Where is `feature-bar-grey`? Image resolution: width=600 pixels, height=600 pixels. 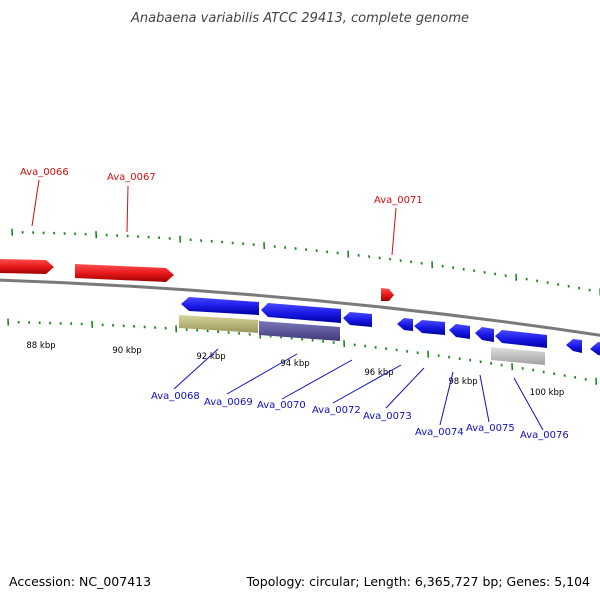 feature-bar-grey is located at coordinates (518, 356).